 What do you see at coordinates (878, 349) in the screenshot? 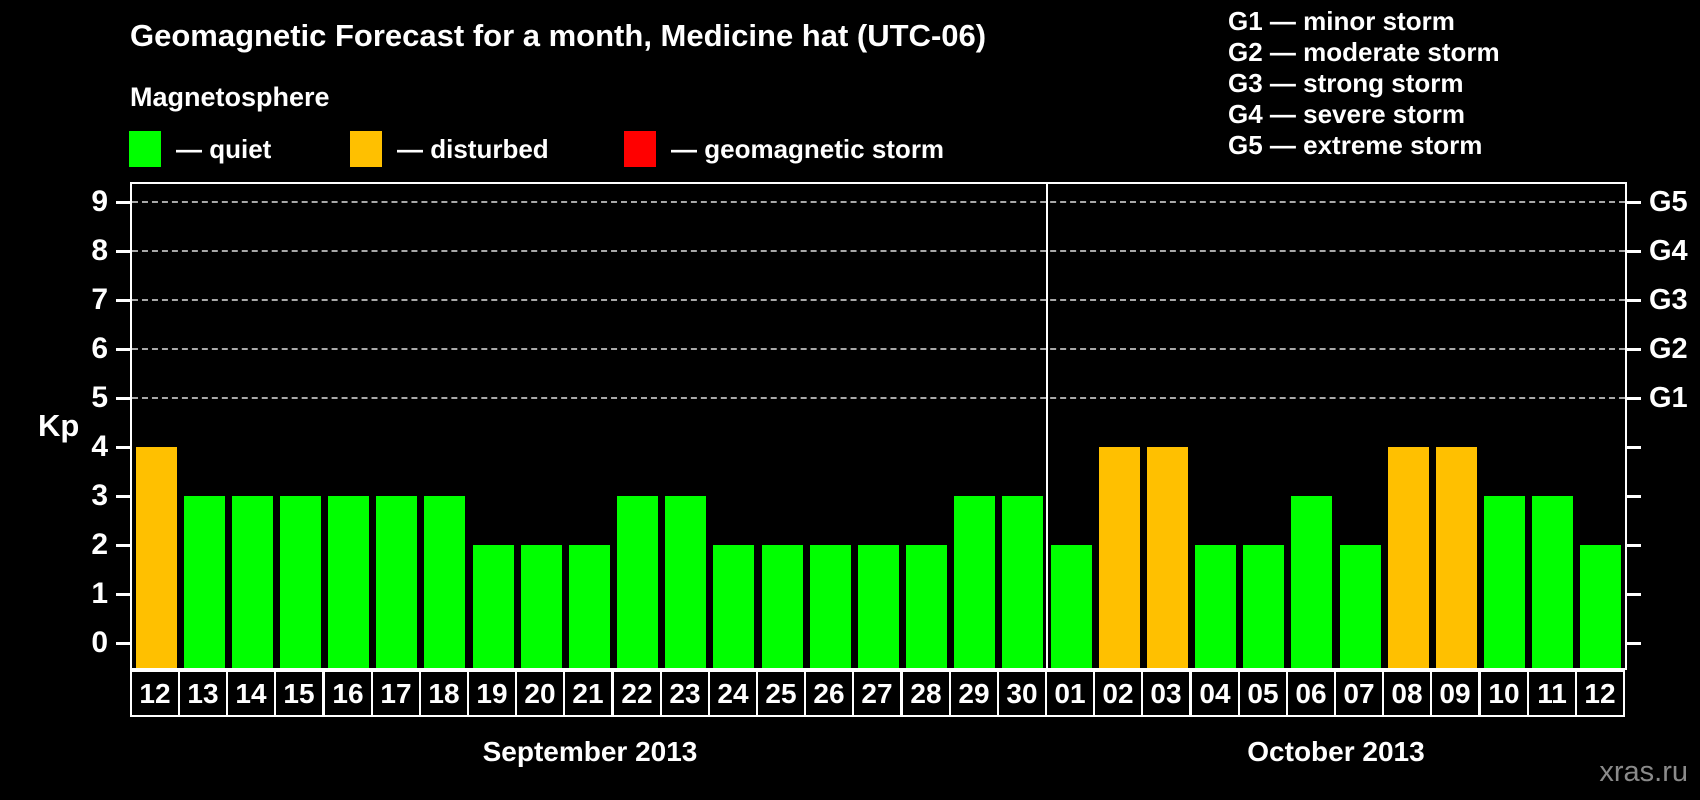
I see `gridline-kp6` at bounding box center [878, 349].